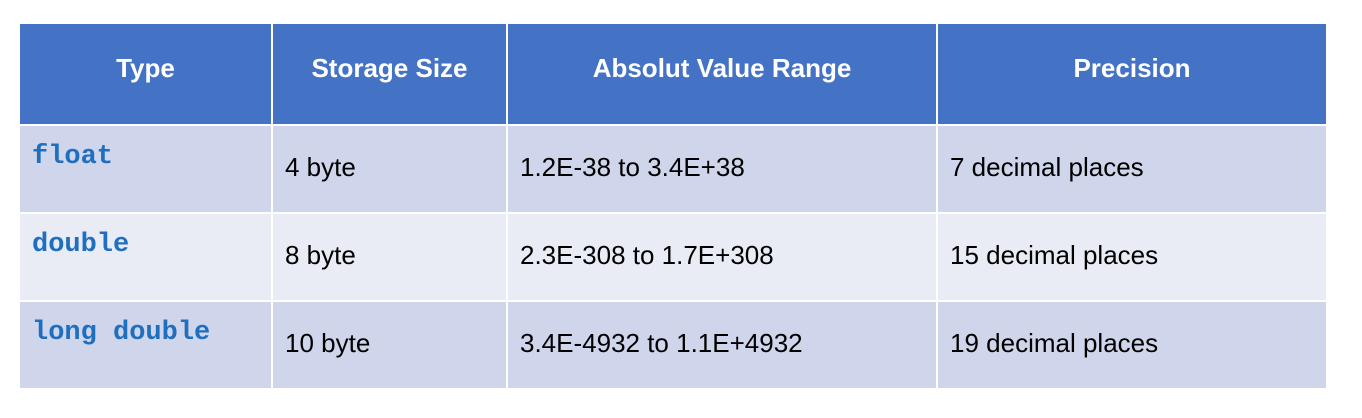  Describe the element at coordinates (389, 257) in the screenshot. I see `storage-cell: 8 byte` at that location.